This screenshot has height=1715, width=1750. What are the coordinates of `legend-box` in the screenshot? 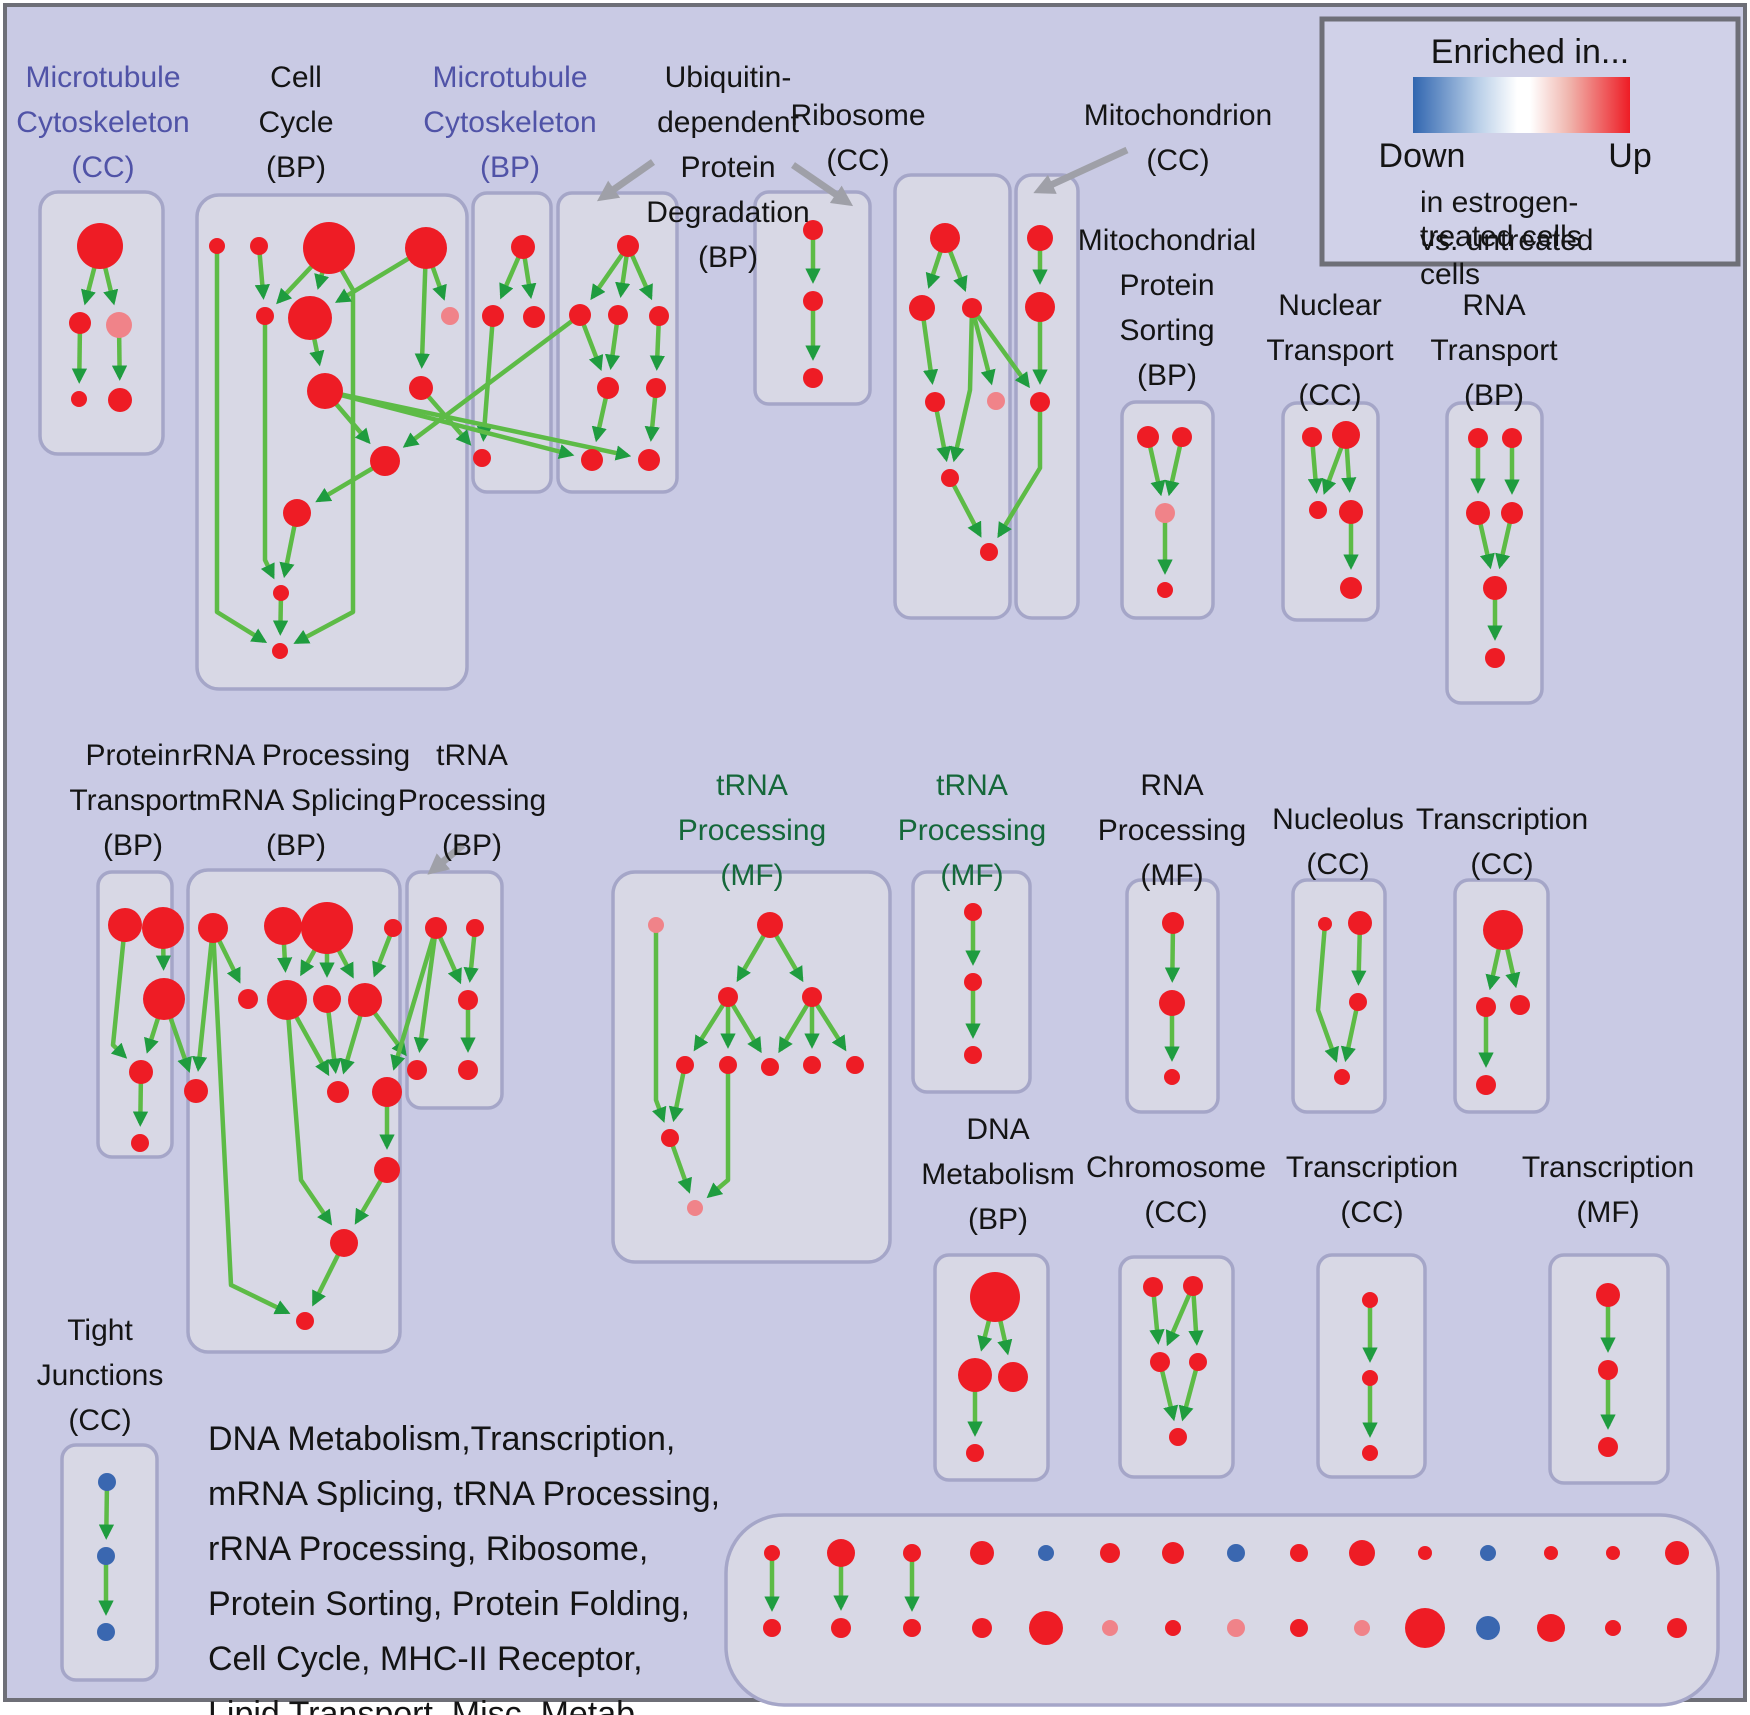 It's located at (1530, 141).